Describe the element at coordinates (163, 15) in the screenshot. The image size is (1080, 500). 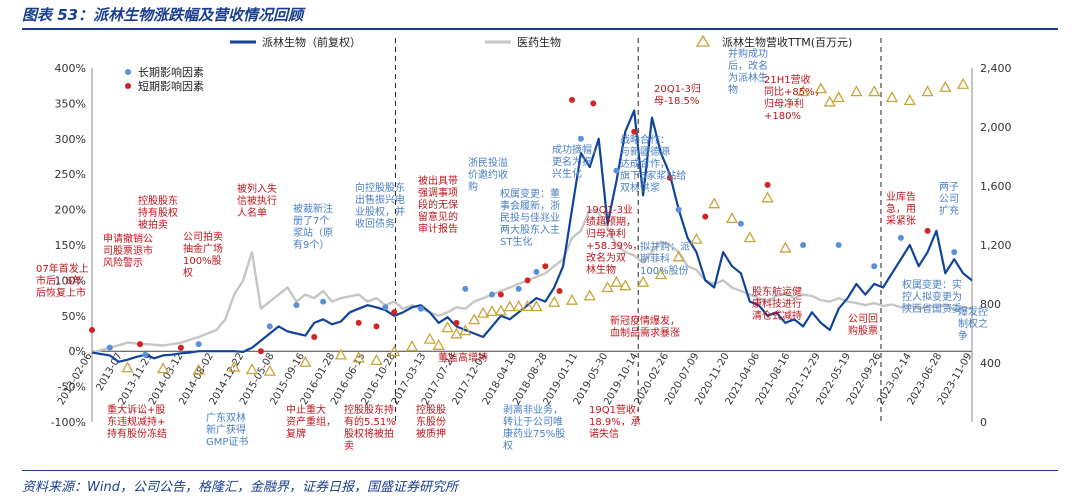
I see `figure-title: 图表 53：派林生物涨跌幅及营收情况回顾` at that location.